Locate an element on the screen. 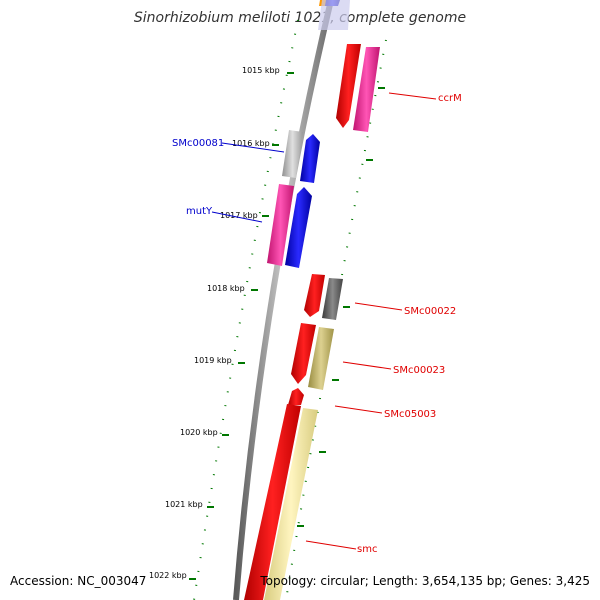  gene-label-SMc05003: SMc05003 is located at coordinates (410, 414).